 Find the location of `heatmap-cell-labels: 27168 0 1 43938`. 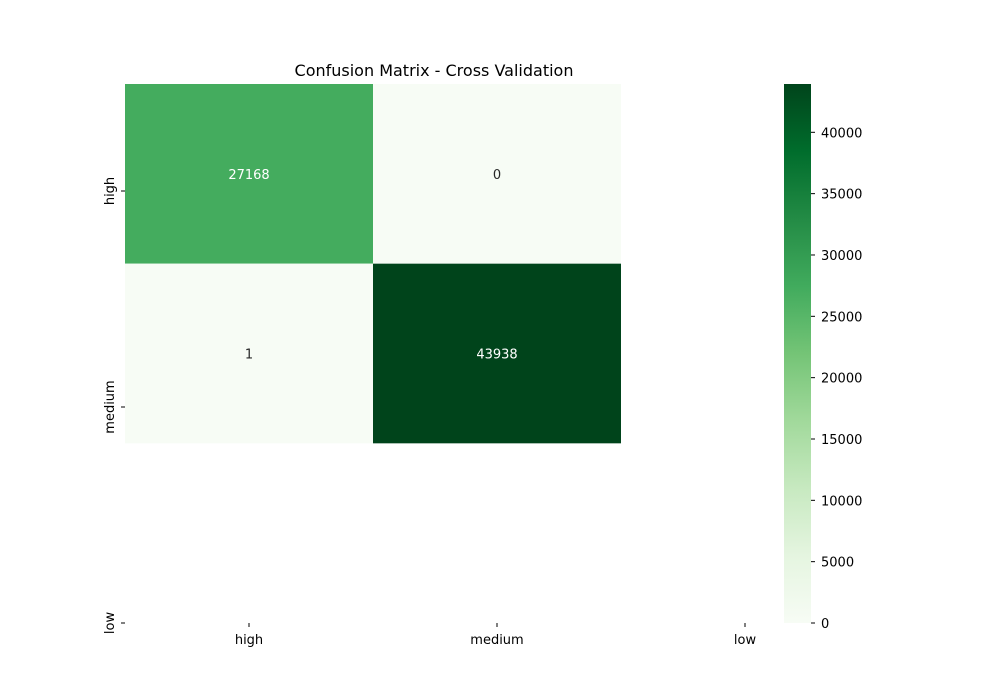

heatmap-cell-labels: 27168 0 1 43938 is located at coordinates (372, 265).